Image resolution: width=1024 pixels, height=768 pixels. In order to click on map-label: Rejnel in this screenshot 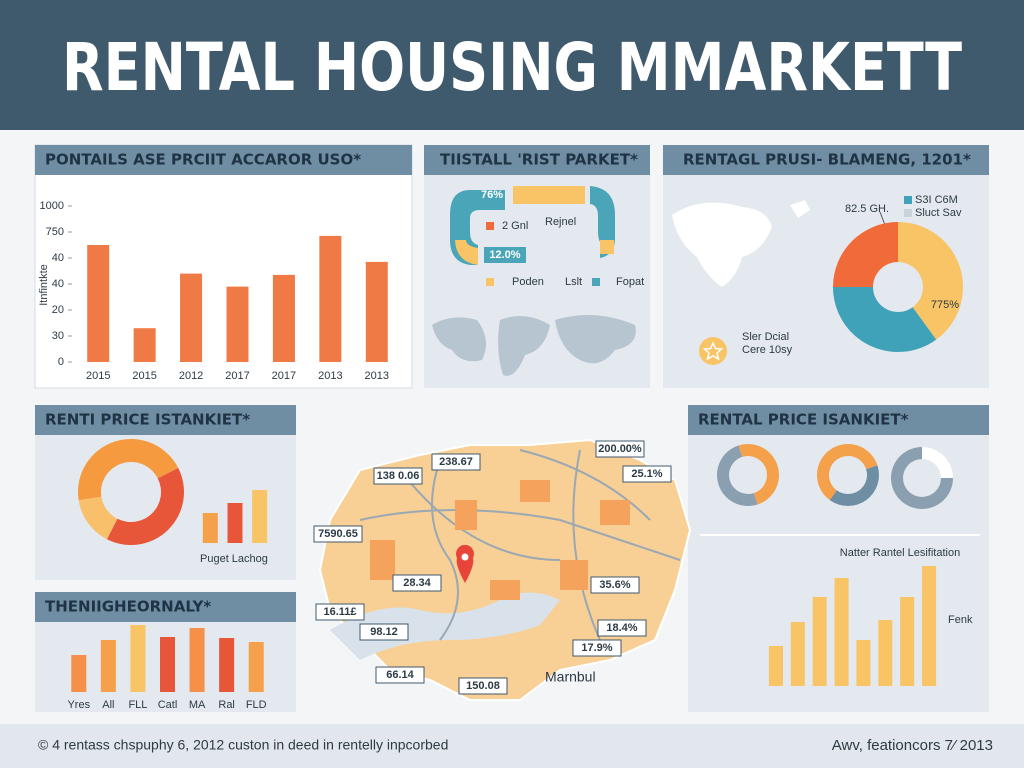, I will do `click(560, 222)`.